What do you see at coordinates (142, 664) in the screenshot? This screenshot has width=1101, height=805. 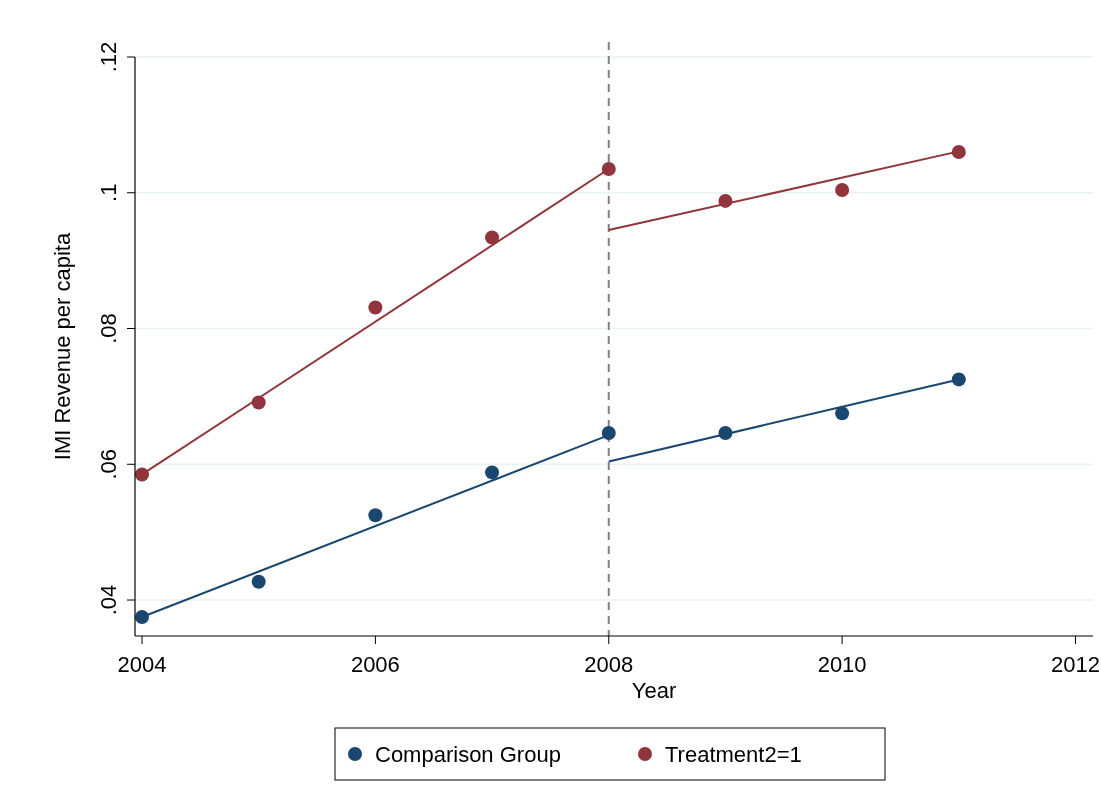 I see `x-tick-label: 2004` at bounding box center [142, 664].